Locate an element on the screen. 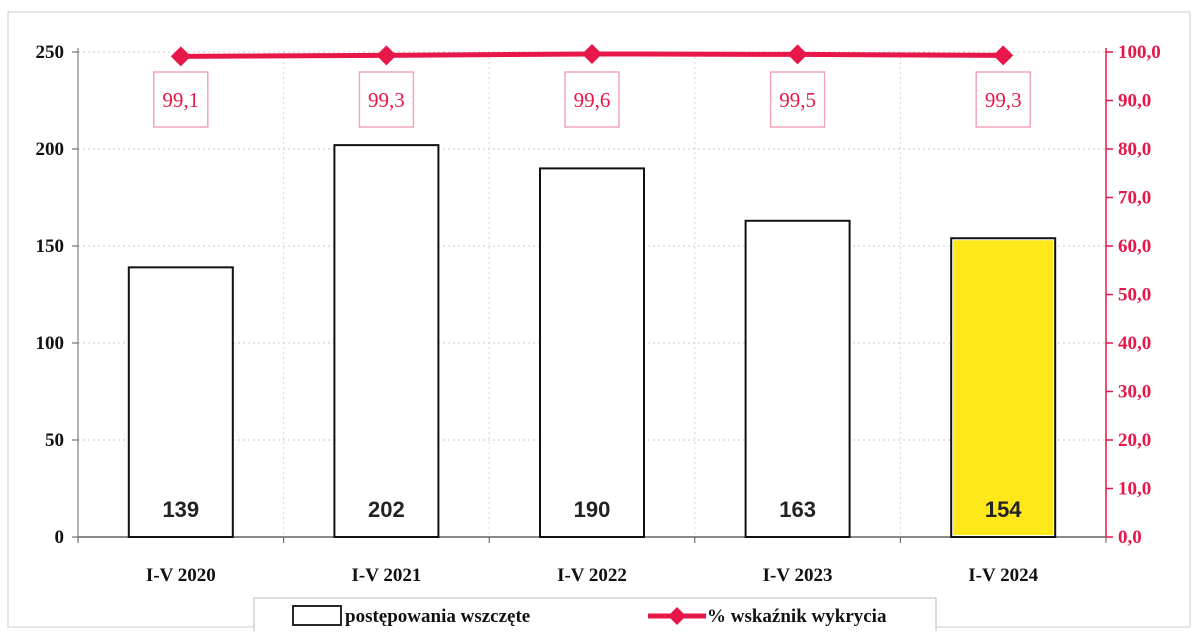 The image size is (1196, 636). legend-box is located at coordinates (595, 616).